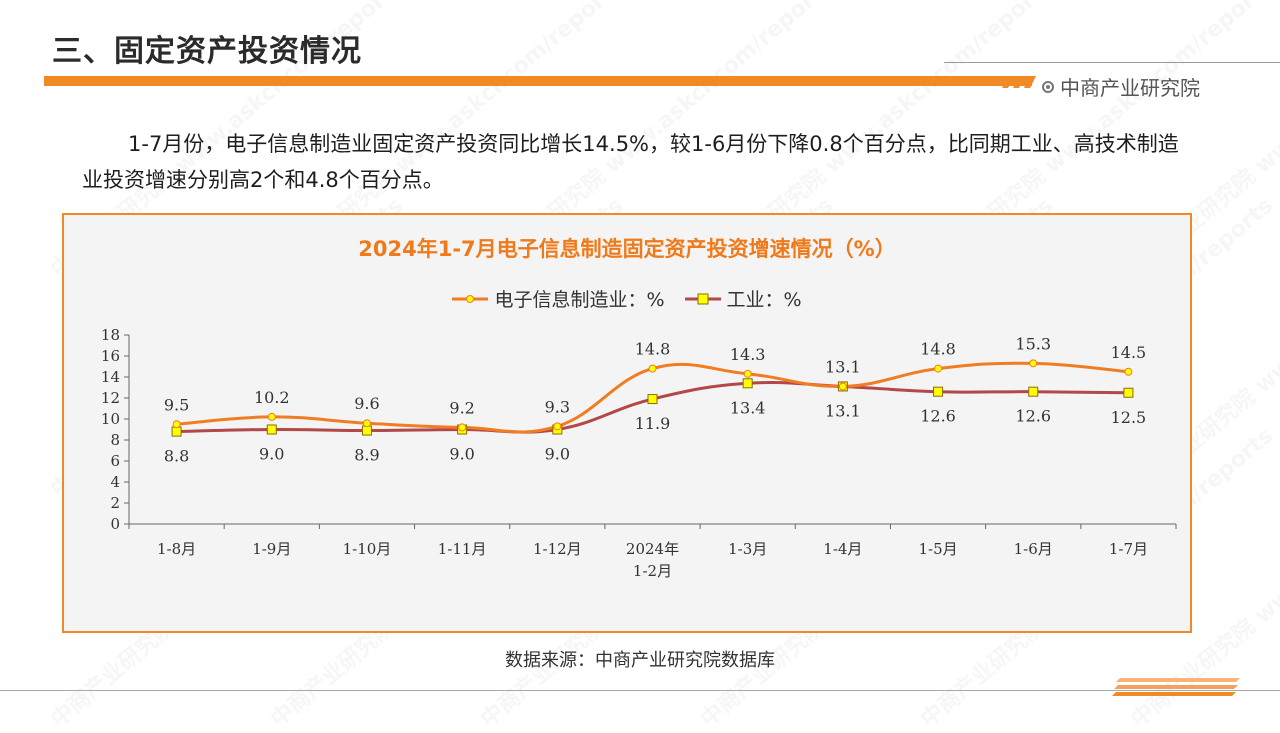 This screenshot has height=733, width=1280. I want to click on y-tick-label: 18, so click(110, 335).